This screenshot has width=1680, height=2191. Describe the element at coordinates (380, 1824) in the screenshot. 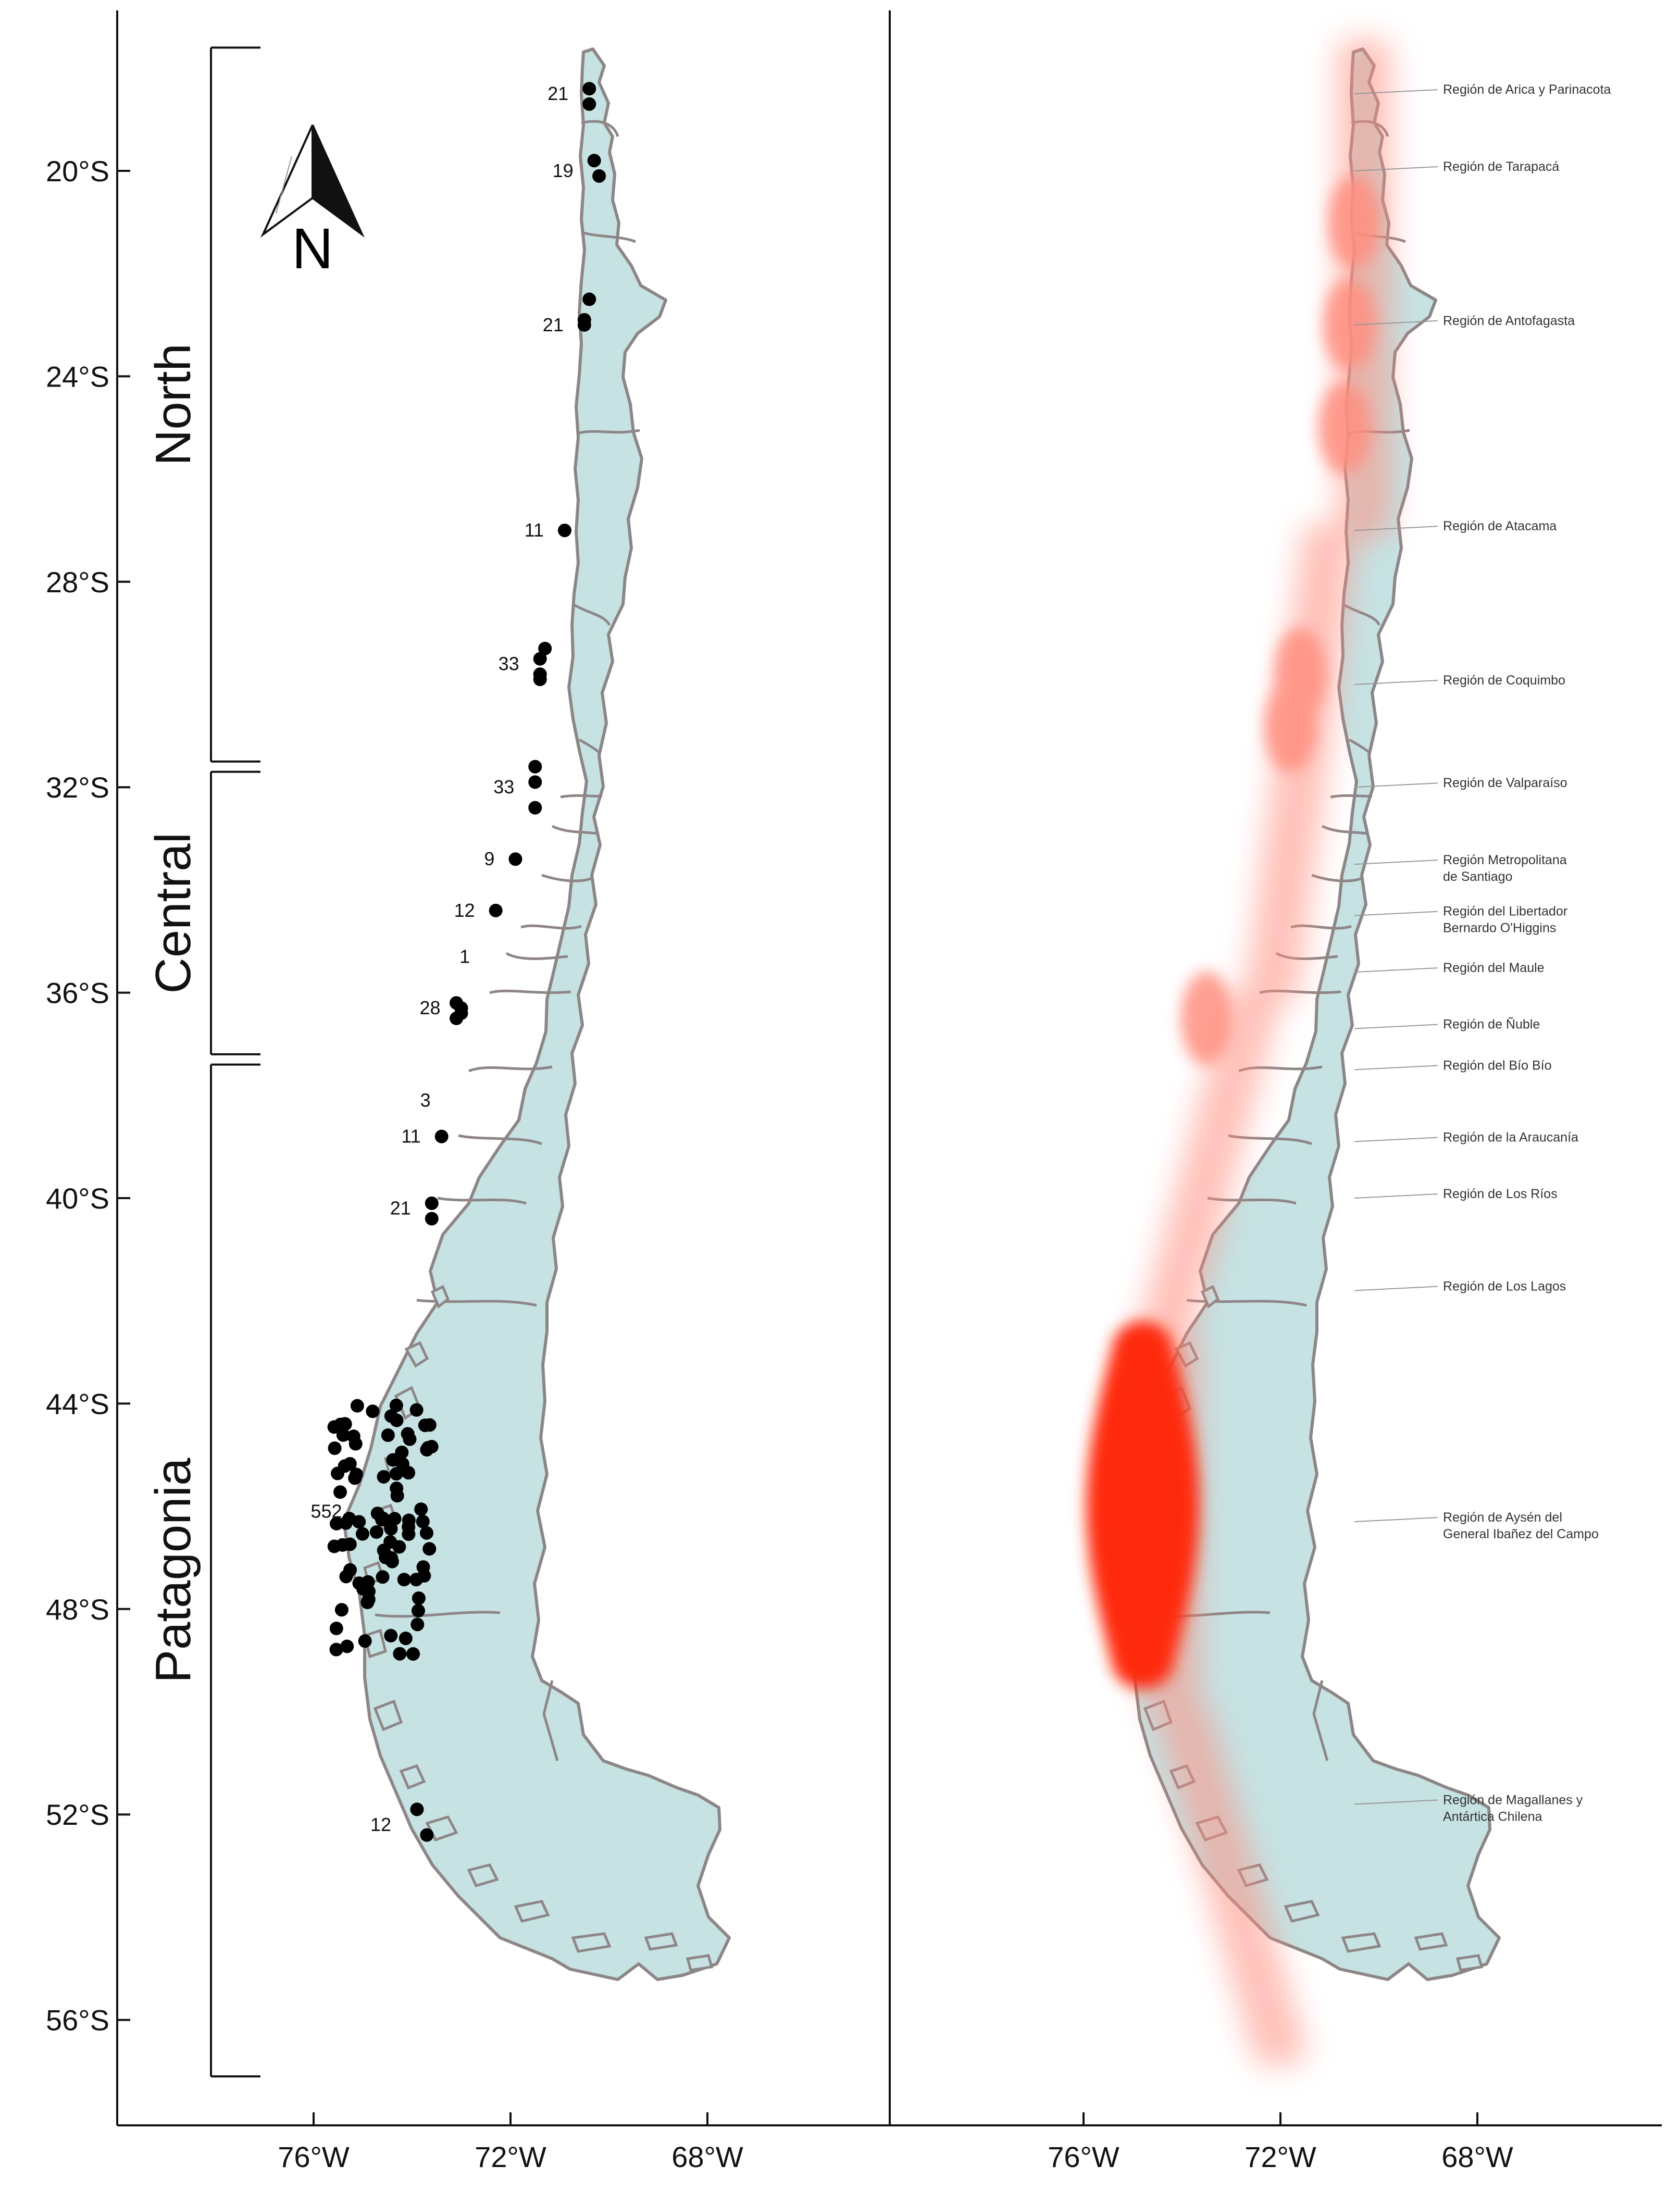

I see `site-count-label: 12` at that location.